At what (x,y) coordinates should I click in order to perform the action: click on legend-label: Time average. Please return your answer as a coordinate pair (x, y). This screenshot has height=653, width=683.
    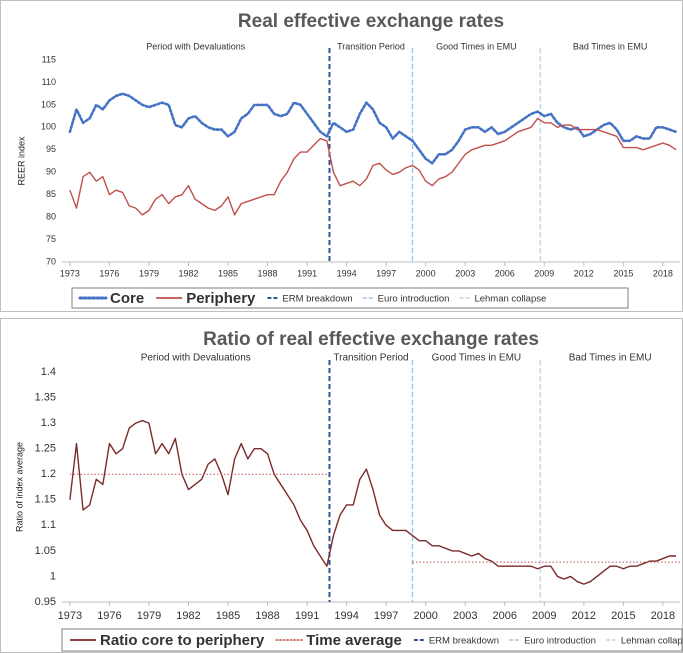
    Looking at the image, I should click on (354, 640).